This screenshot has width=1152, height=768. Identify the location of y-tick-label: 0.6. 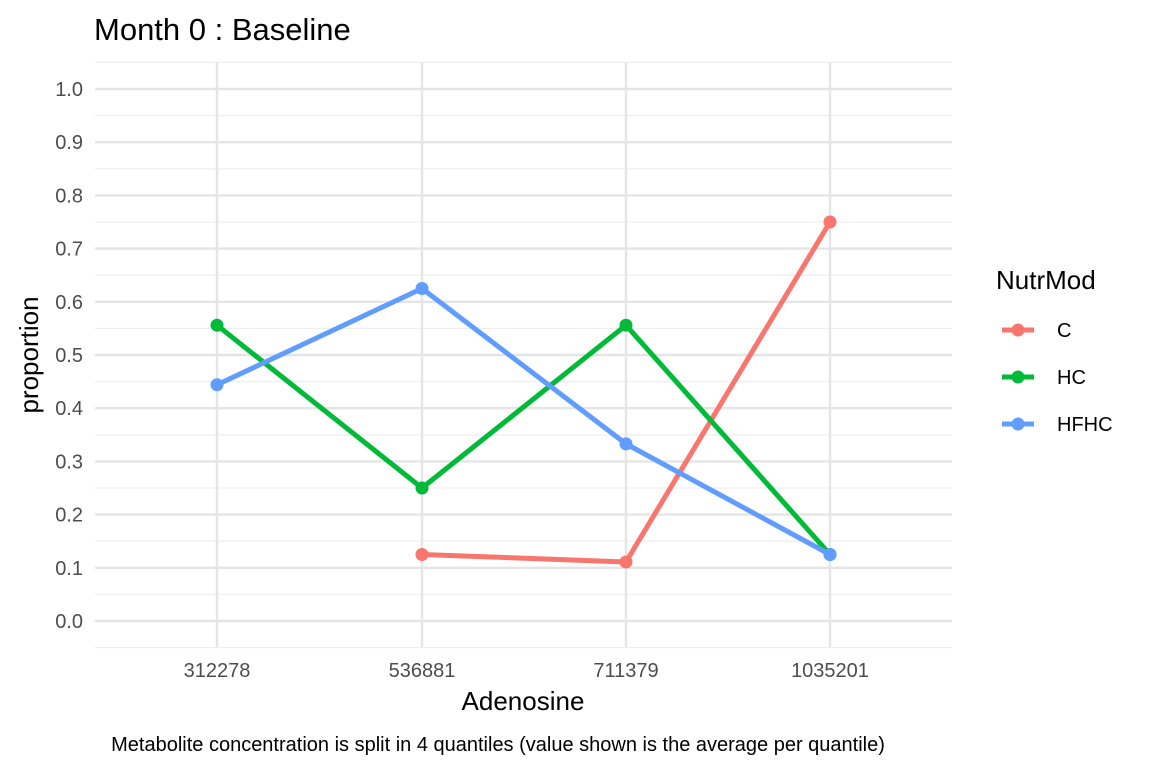
(69, 303).